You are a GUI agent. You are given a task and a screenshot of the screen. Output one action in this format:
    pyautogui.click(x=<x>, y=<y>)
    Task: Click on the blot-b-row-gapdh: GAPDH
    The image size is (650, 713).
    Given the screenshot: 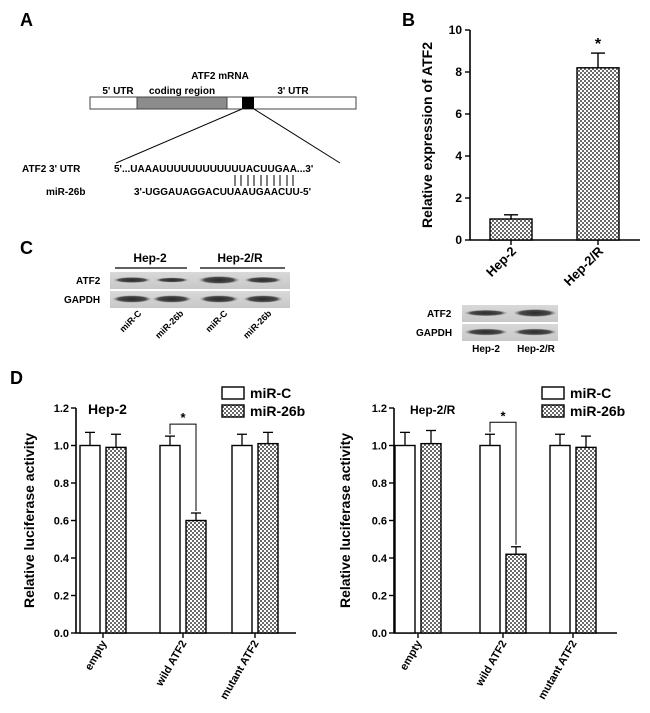 What is the action you would take?
    pyautogui.click(x=434, y=333)
    